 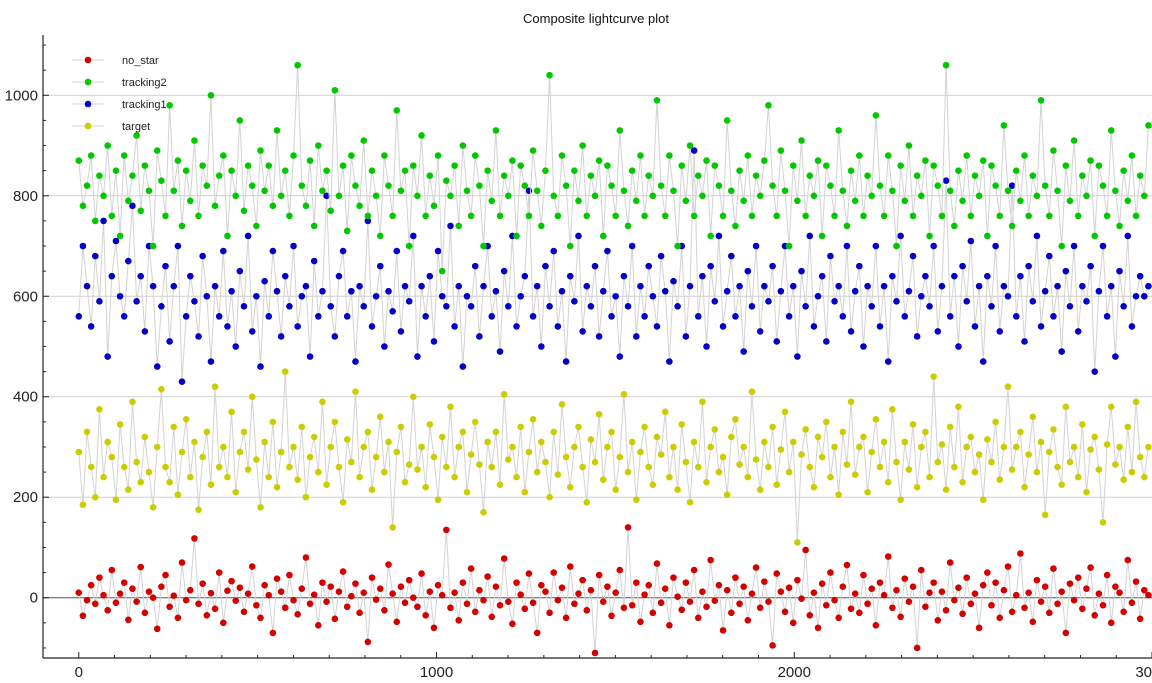 I want to click on legend-label: target, so click(x=136, y=127).